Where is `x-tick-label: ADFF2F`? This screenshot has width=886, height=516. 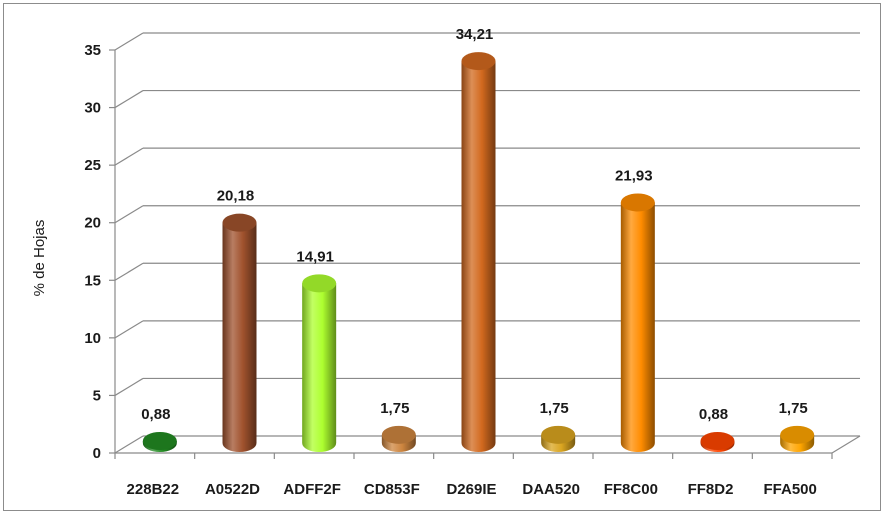
x-tick-label: ADFF2F is located at coordinates (312, 489).